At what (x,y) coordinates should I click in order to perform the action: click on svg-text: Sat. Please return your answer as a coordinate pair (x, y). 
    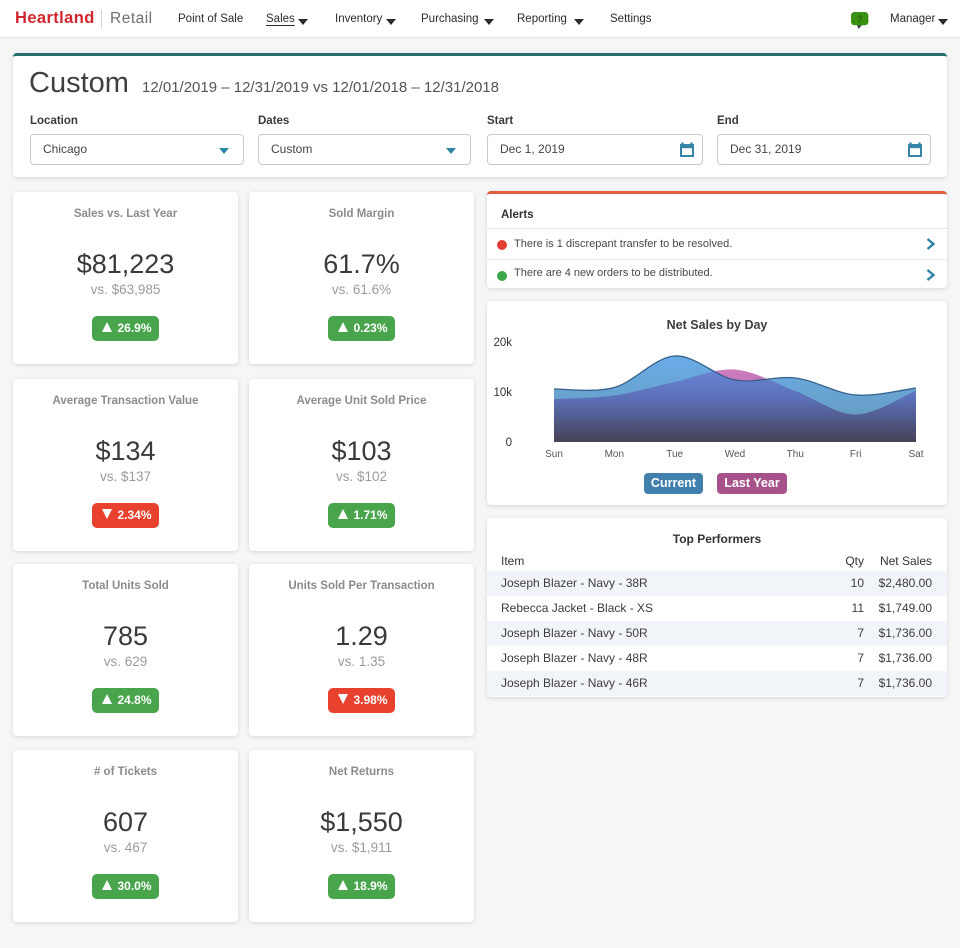
    Looking at the image, I should click on (915, 454).